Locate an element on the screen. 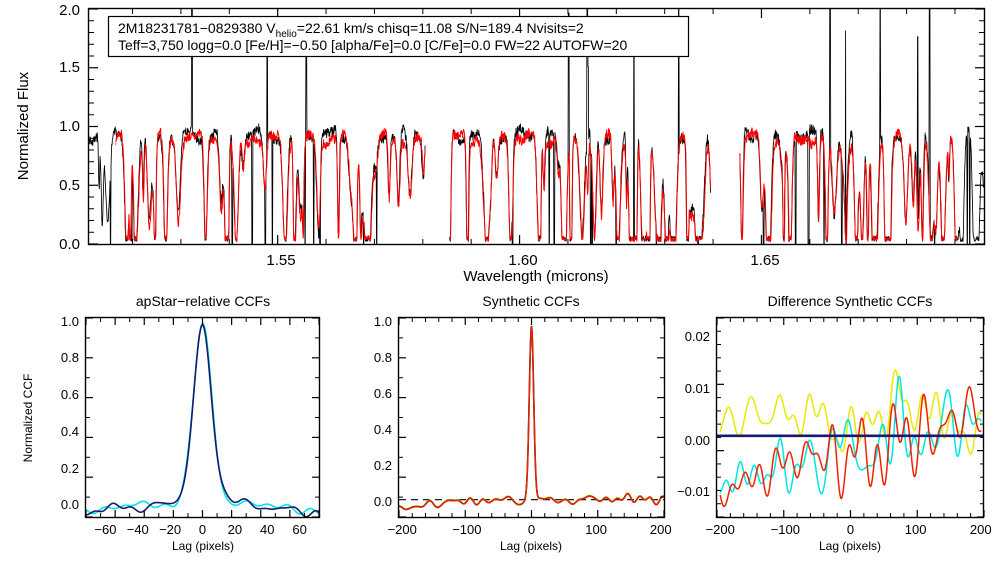 The image size is (1008, 576). ccf-left-frame is located at coordinates (202, 417).